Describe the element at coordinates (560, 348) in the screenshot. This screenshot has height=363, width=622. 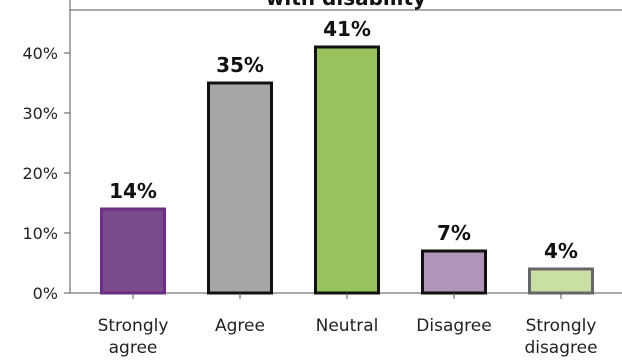
I see `x-tick-label: disagree` at that location.